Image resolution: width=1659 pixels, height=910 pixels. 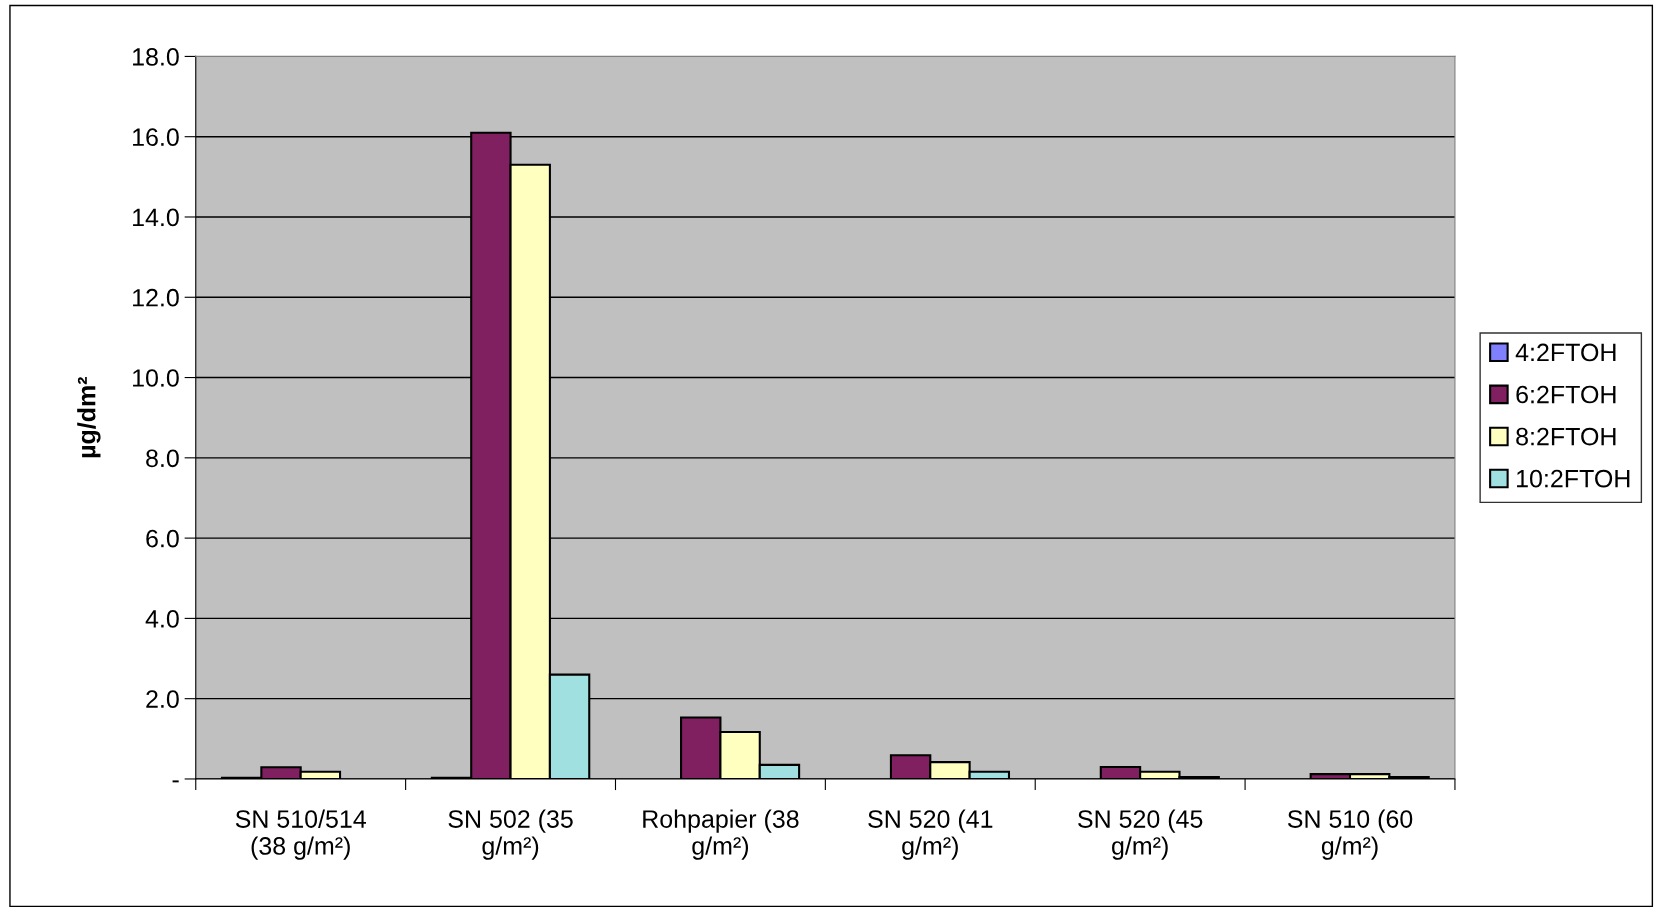 What do you see at coordinates (162, 619) in the screenshot?
I see `y-tick-label: 4.0` at bounding box center [162, 619].